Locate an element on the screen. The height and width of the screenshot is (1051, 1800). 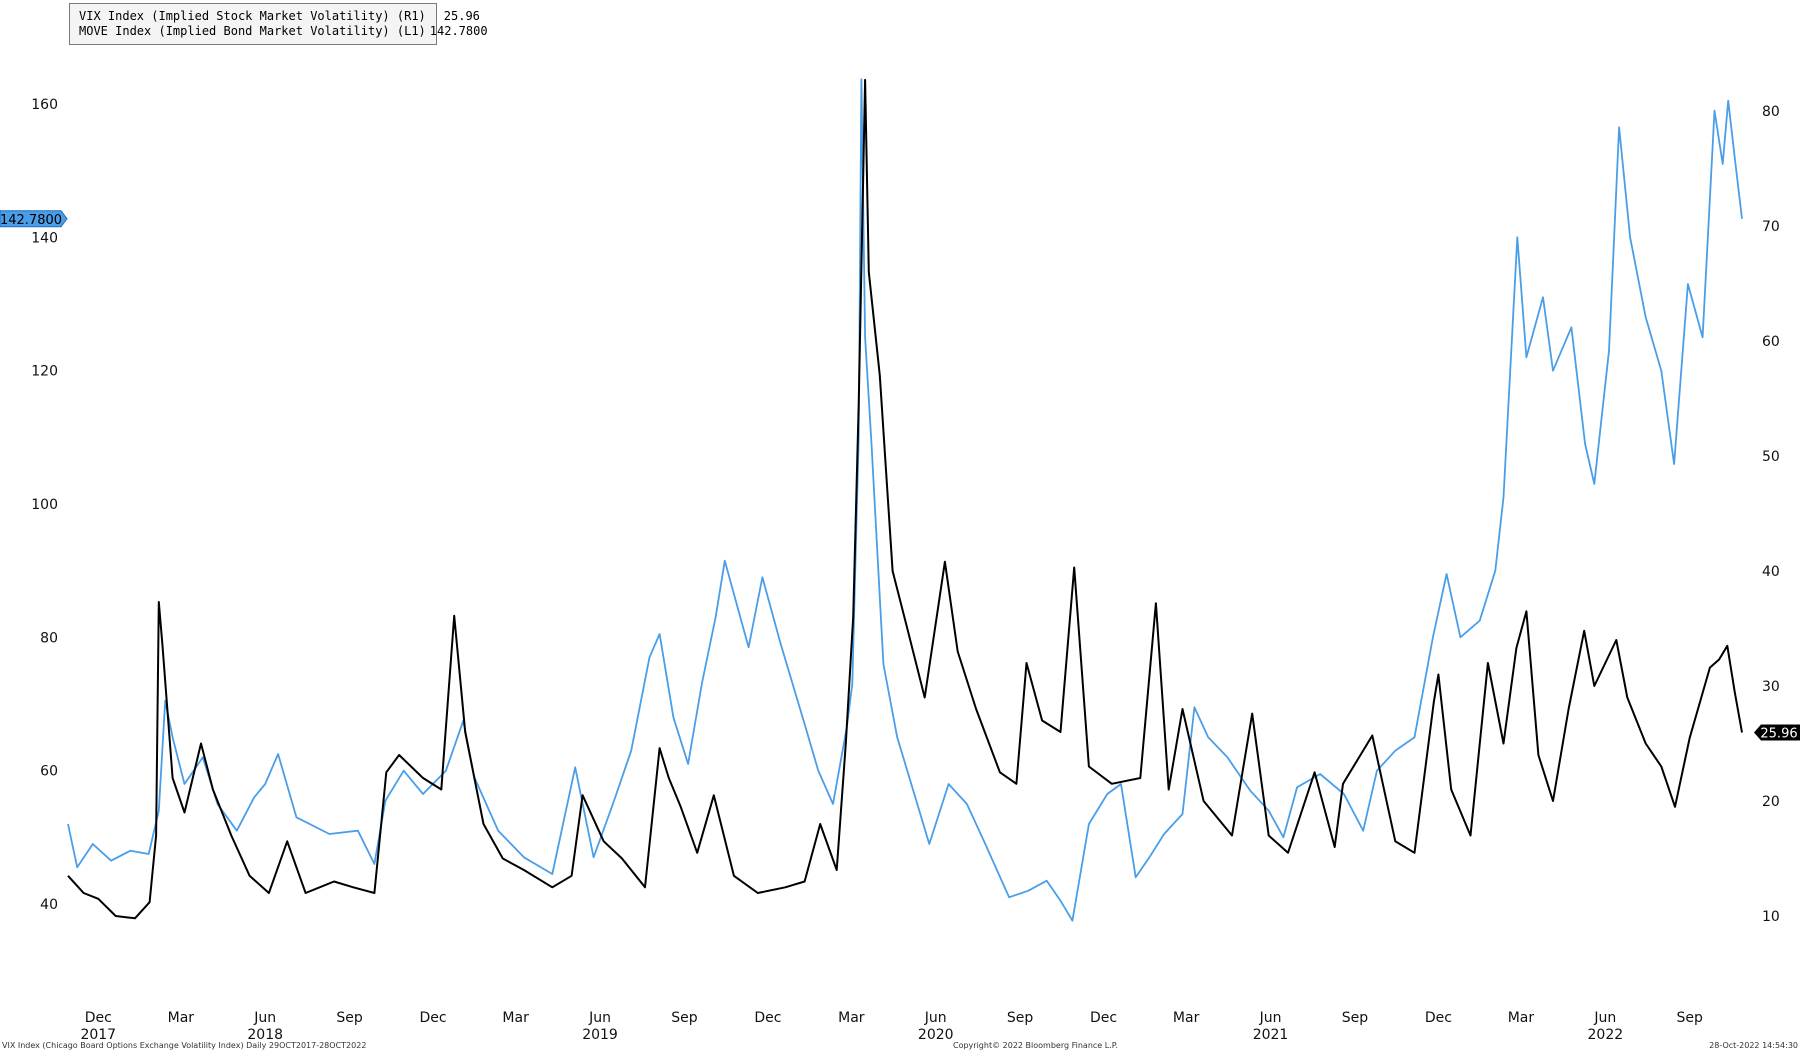
footer-copyright: Copyright© 2022 Bloomberg Finance L.P. is located at coordinates (1035, 1045).